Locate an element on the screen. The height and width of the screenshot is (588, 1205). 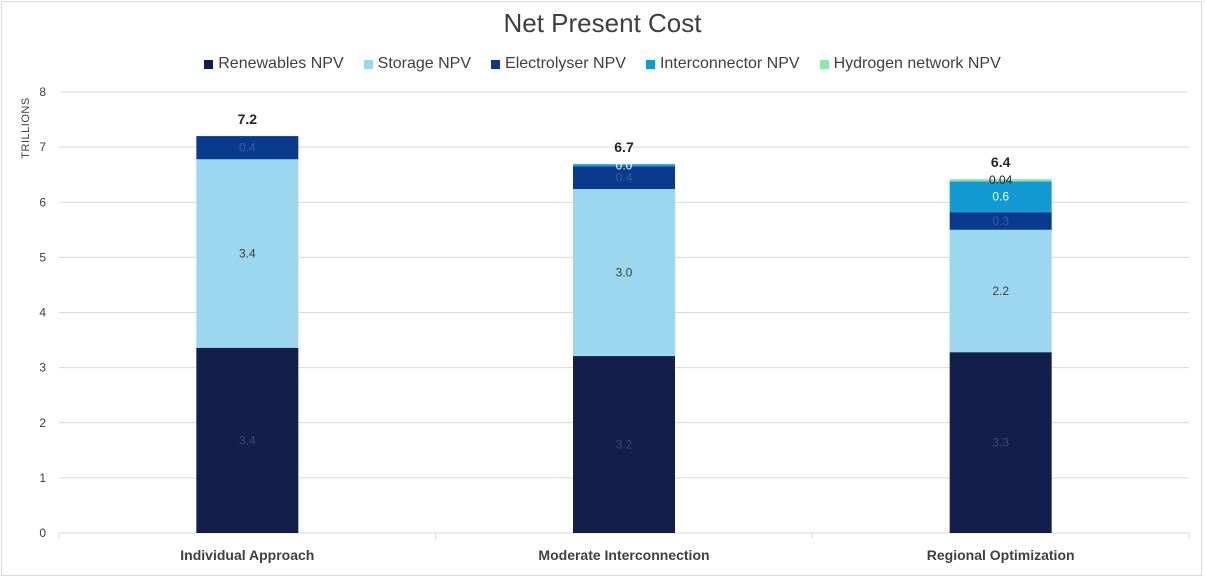
segment-label: 3.0 is located at coordinates (624, 273).